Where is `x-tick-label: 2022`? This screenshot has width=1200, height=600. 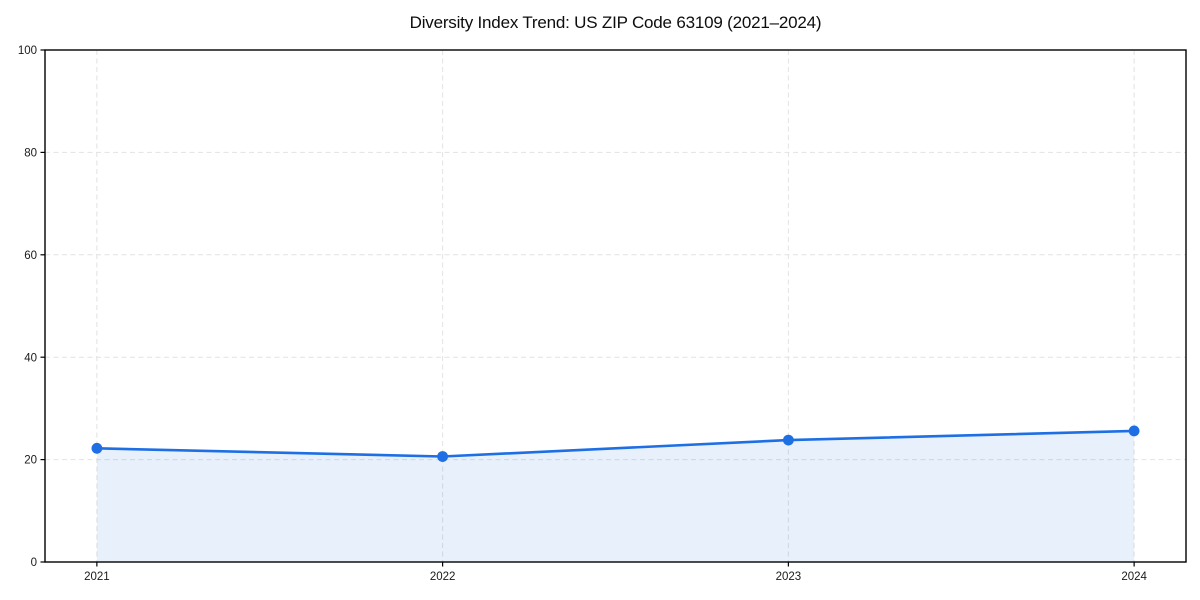 x-tick-label: 2022 is located at coordinates (443, 577).